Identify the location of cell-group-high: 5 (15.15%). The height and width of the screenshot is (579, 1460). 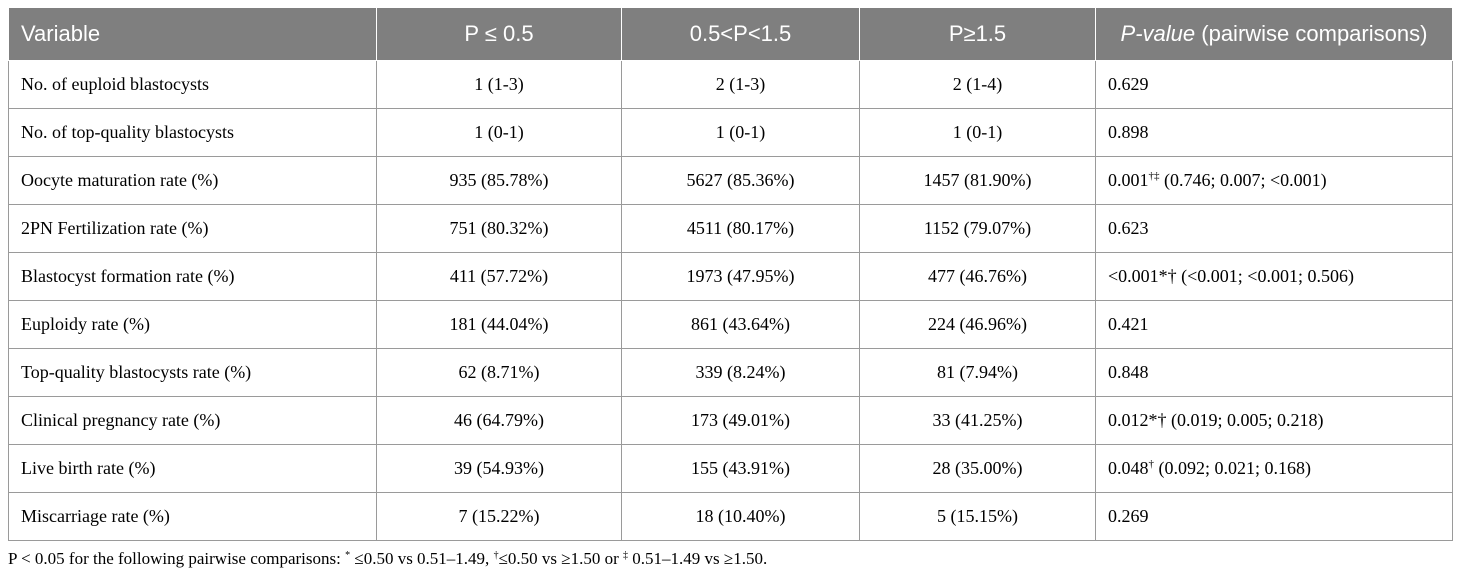
(977, 516).